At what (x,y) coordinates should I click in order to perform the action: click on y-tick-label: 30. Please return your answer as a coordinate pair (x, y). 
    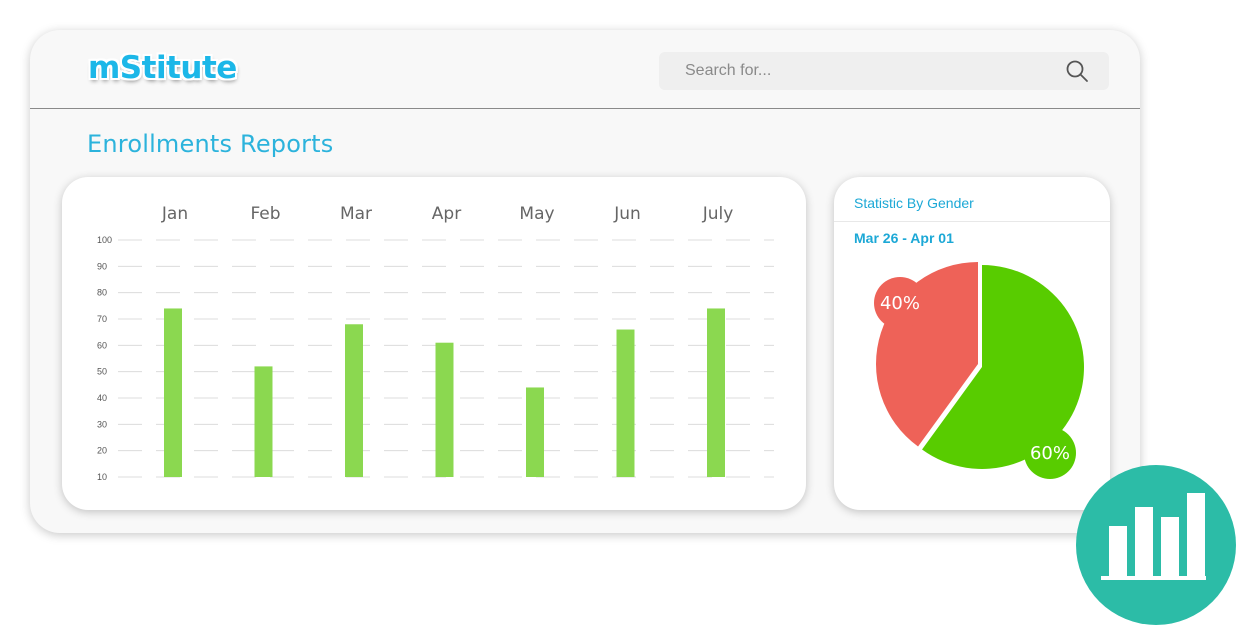
    Looking at the image, I should click on (102, 424).